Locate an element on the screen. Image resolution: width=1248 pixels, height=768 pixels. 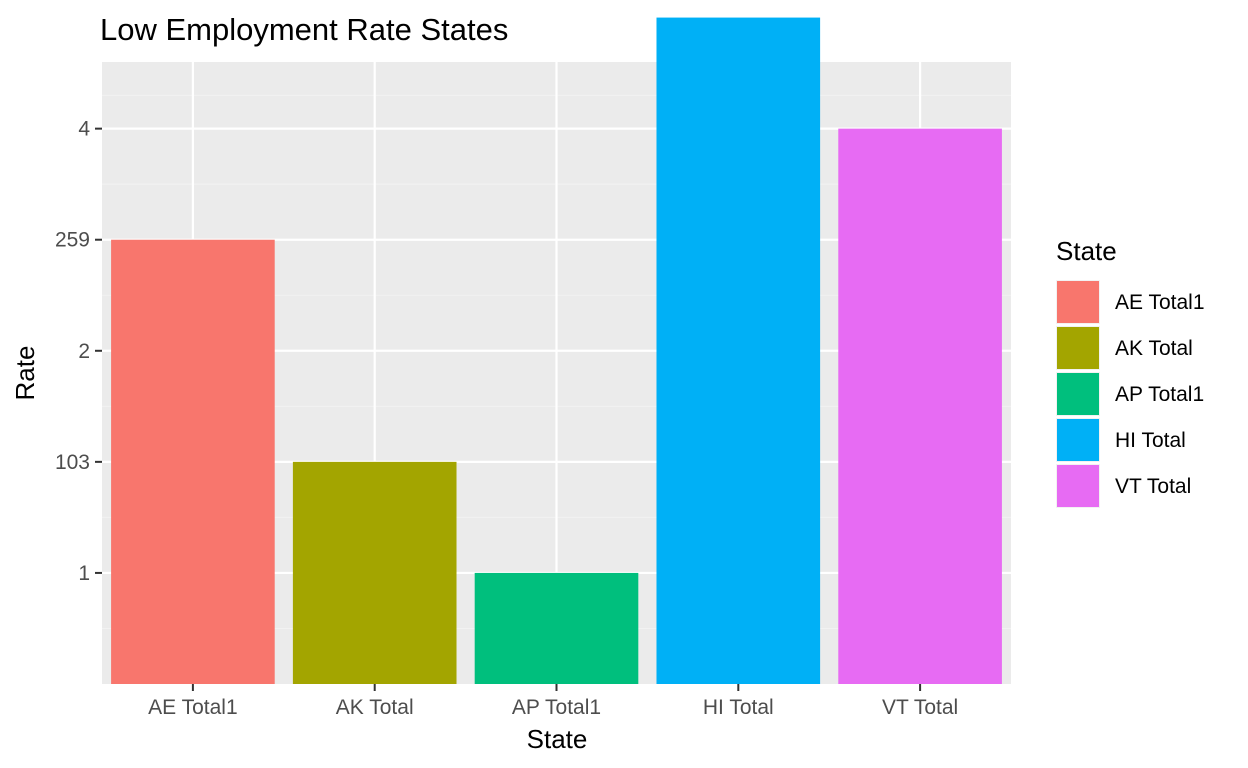
legend-label: HI Total is located at coordinates (1150, 440).